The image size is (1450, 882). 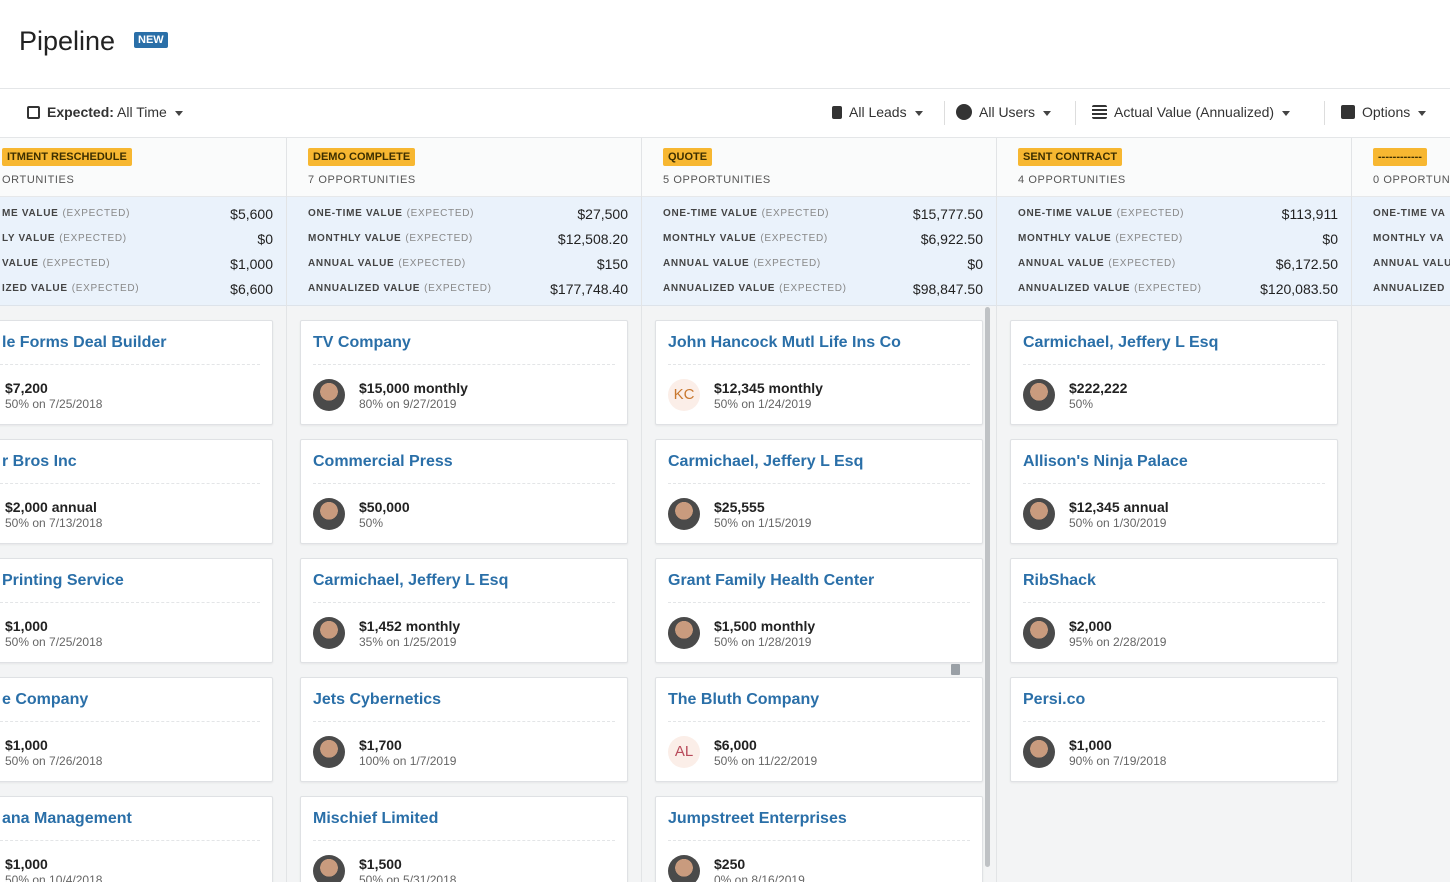 I want to click on options-label: Options, so click(x=1386, y=112).